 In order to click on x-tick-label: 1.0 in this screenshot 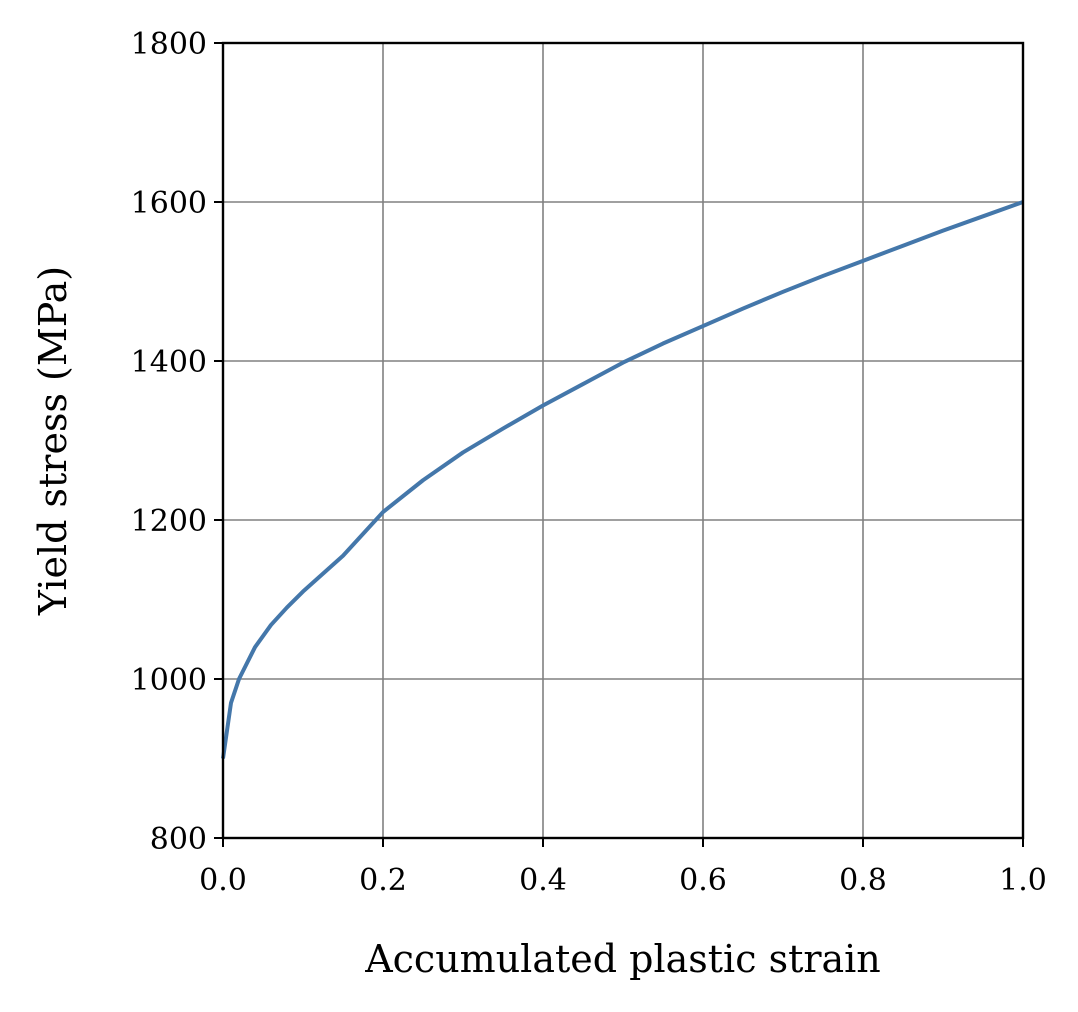, I will do `click(1023, 880)`.